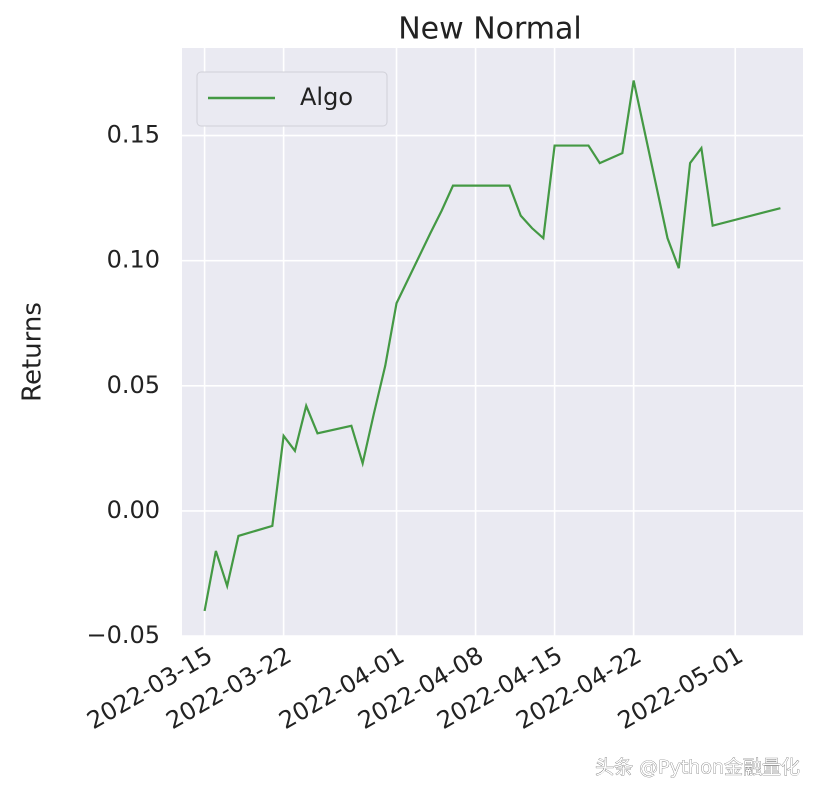 The image size is (818, 800). What do you see at coordinates (326, 97) in the screenshot?
I see `legend-label: Algo` at bounding box center [326, 97].